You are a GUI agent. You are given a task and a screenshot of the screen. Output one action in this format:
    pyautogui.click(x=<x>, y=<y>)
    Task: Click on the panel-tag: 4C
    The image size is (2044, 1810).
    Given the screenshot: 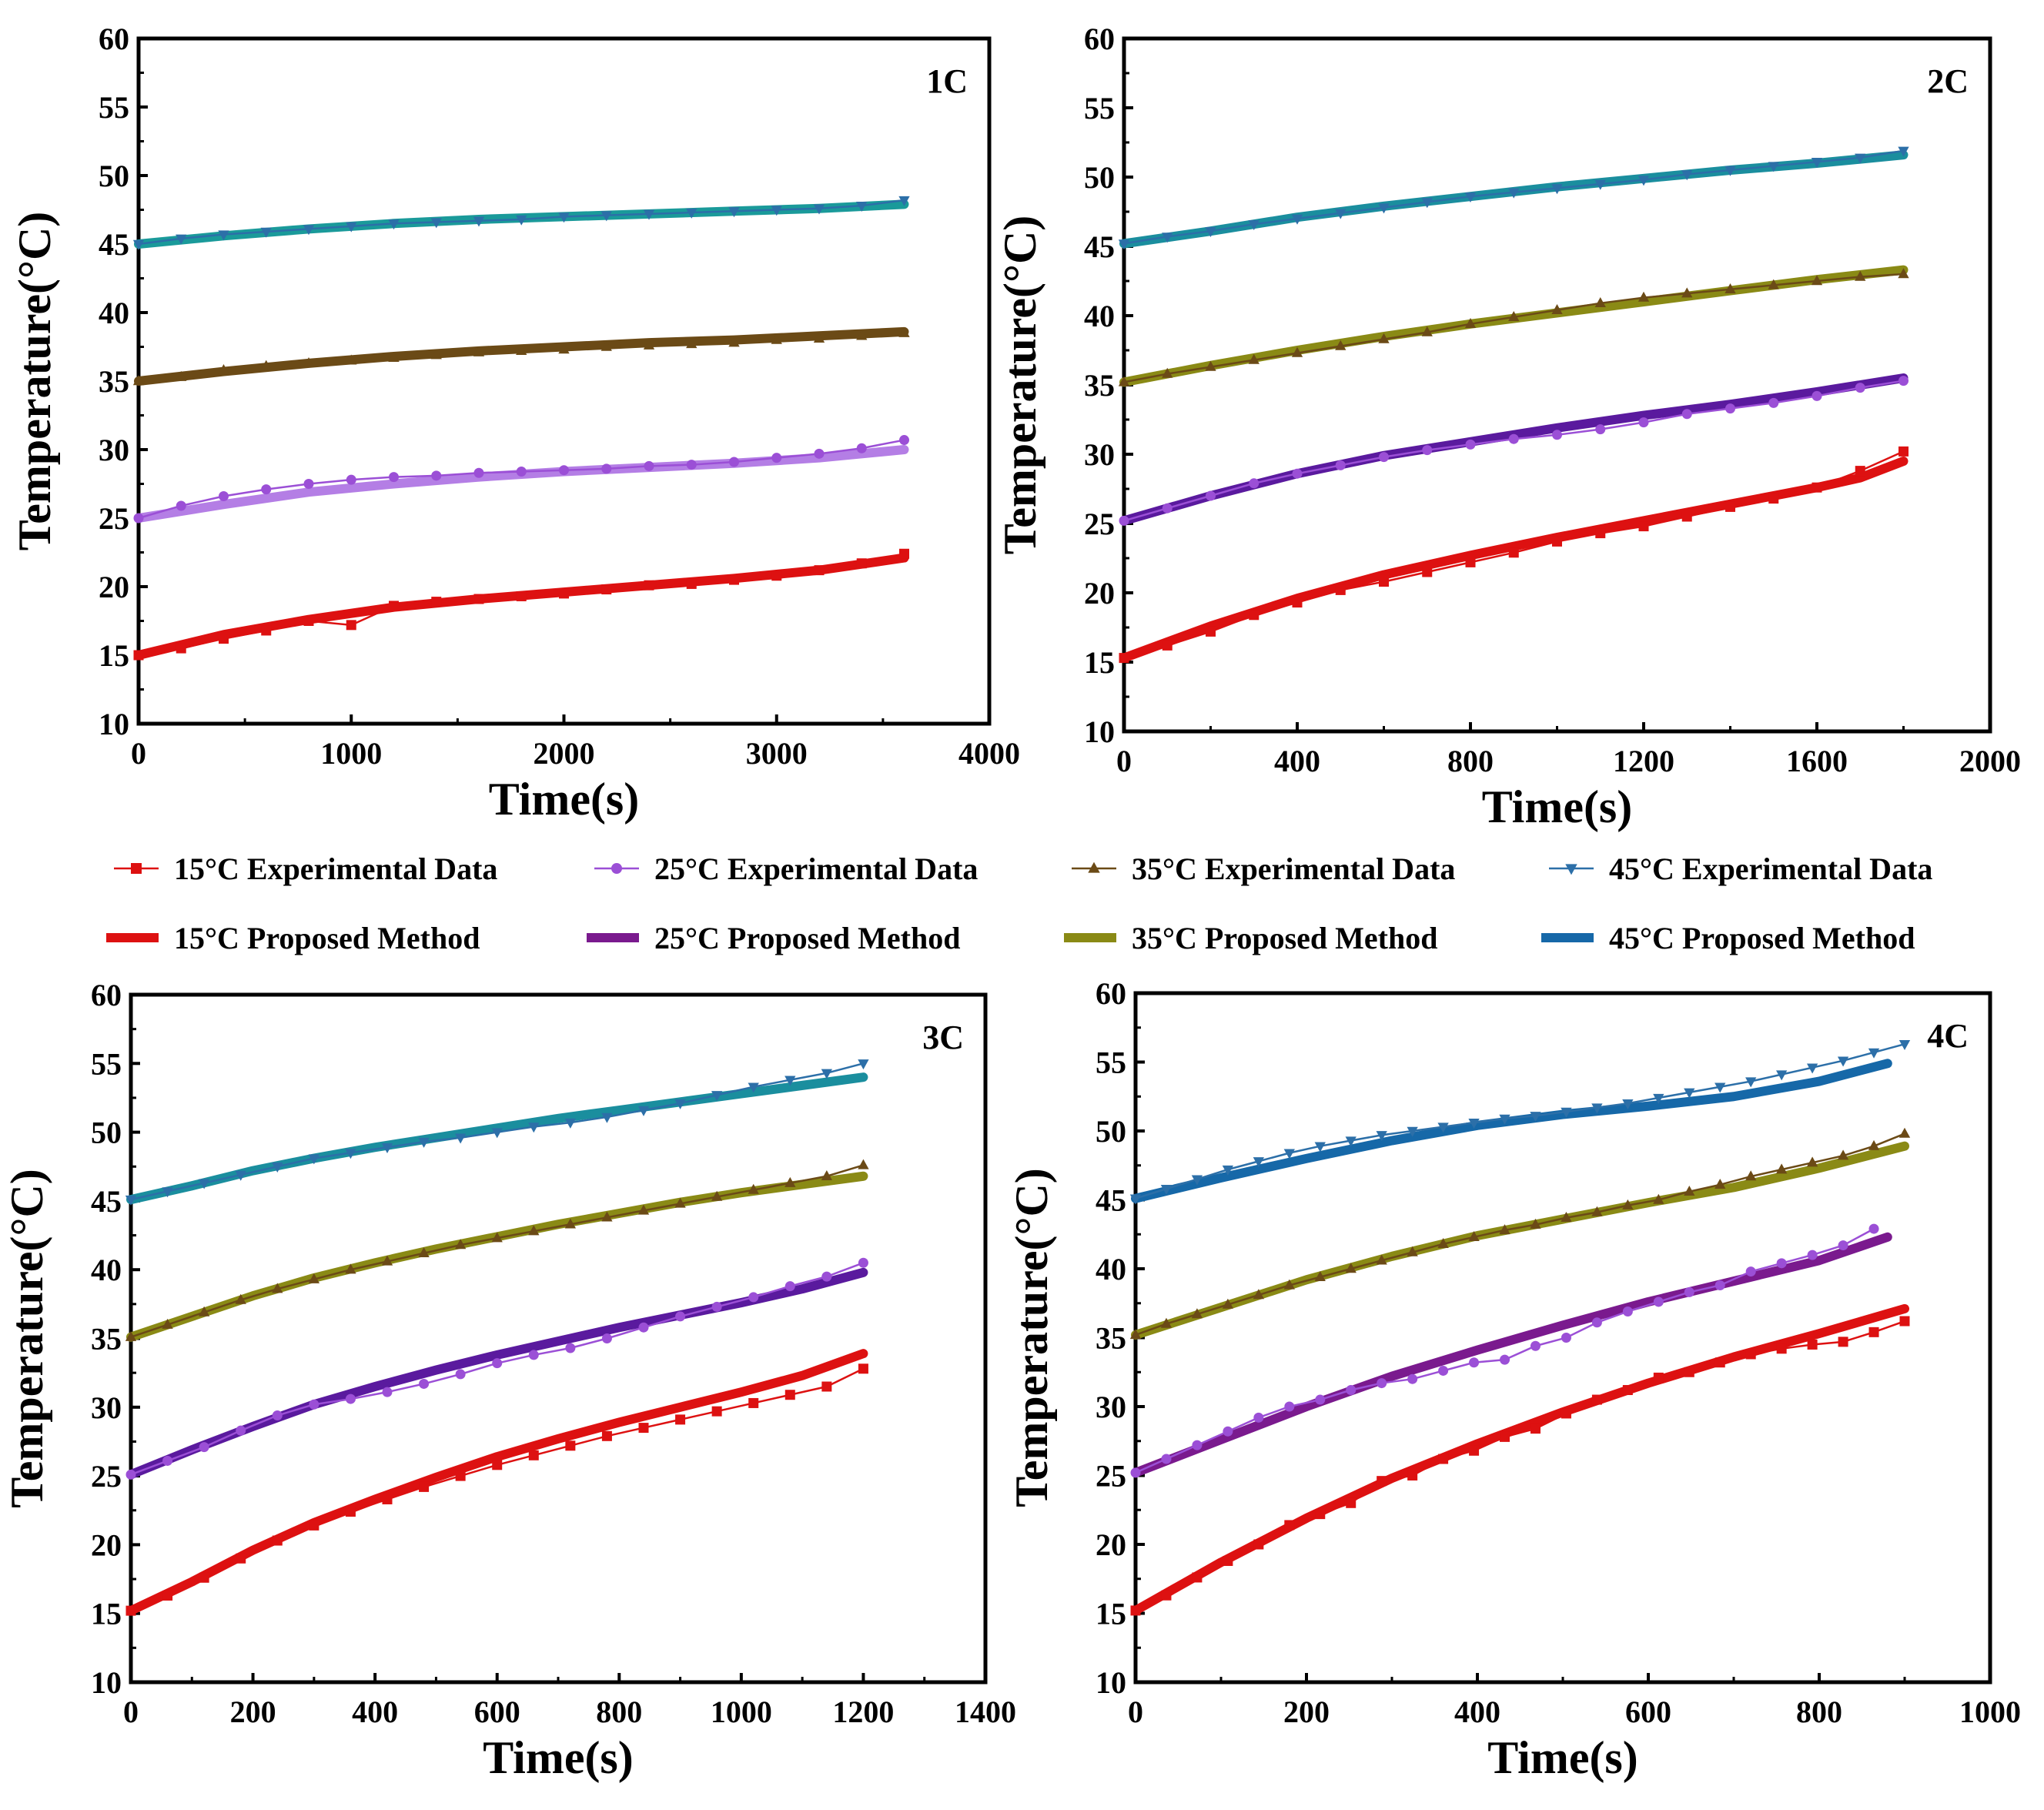 What is the action you would take?
    pyautogui.click(x=1948, y=1036)
    